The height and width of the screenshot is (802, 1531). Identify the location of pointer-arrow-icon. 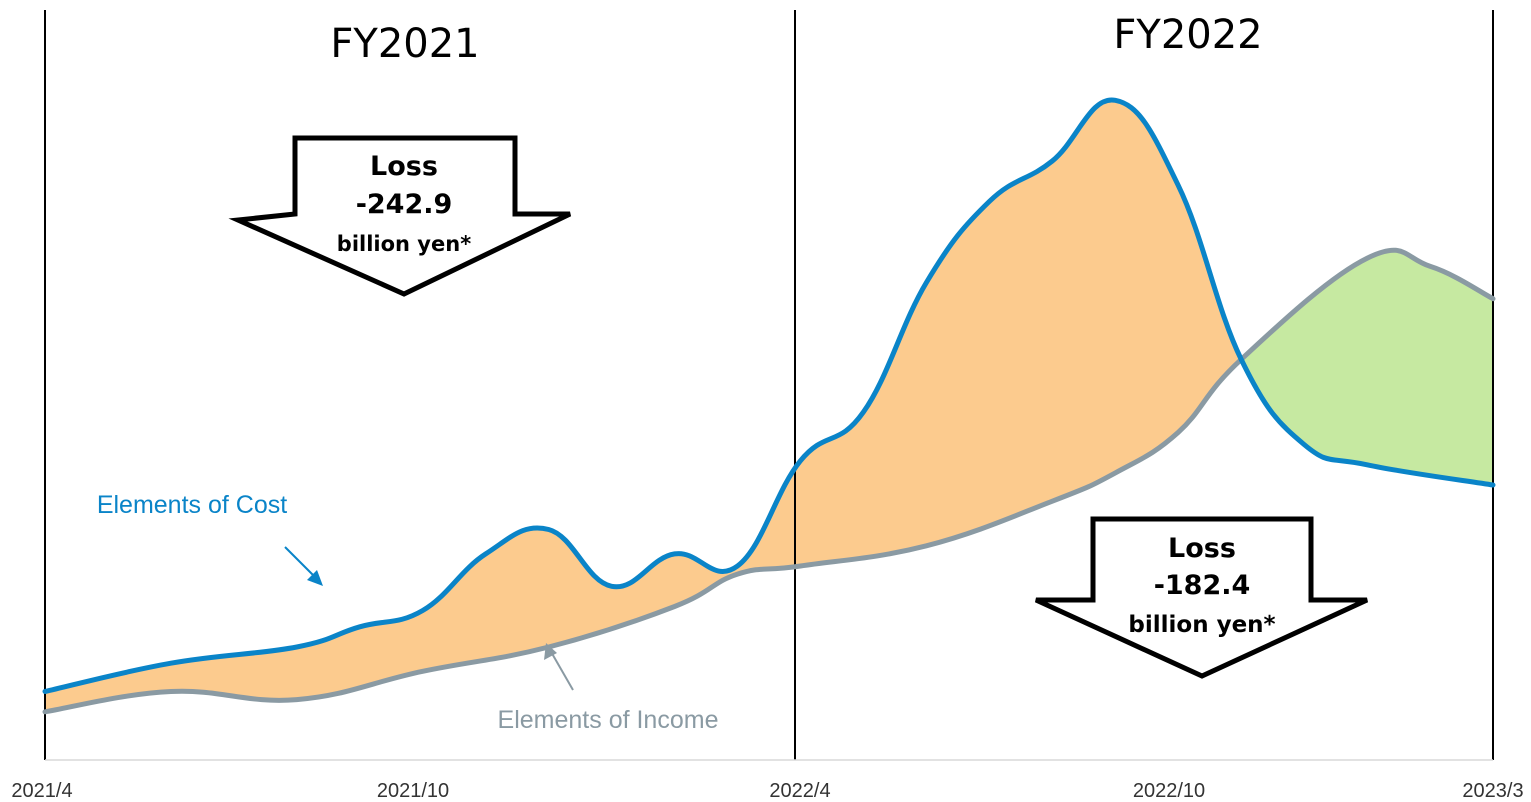
(561, 670).